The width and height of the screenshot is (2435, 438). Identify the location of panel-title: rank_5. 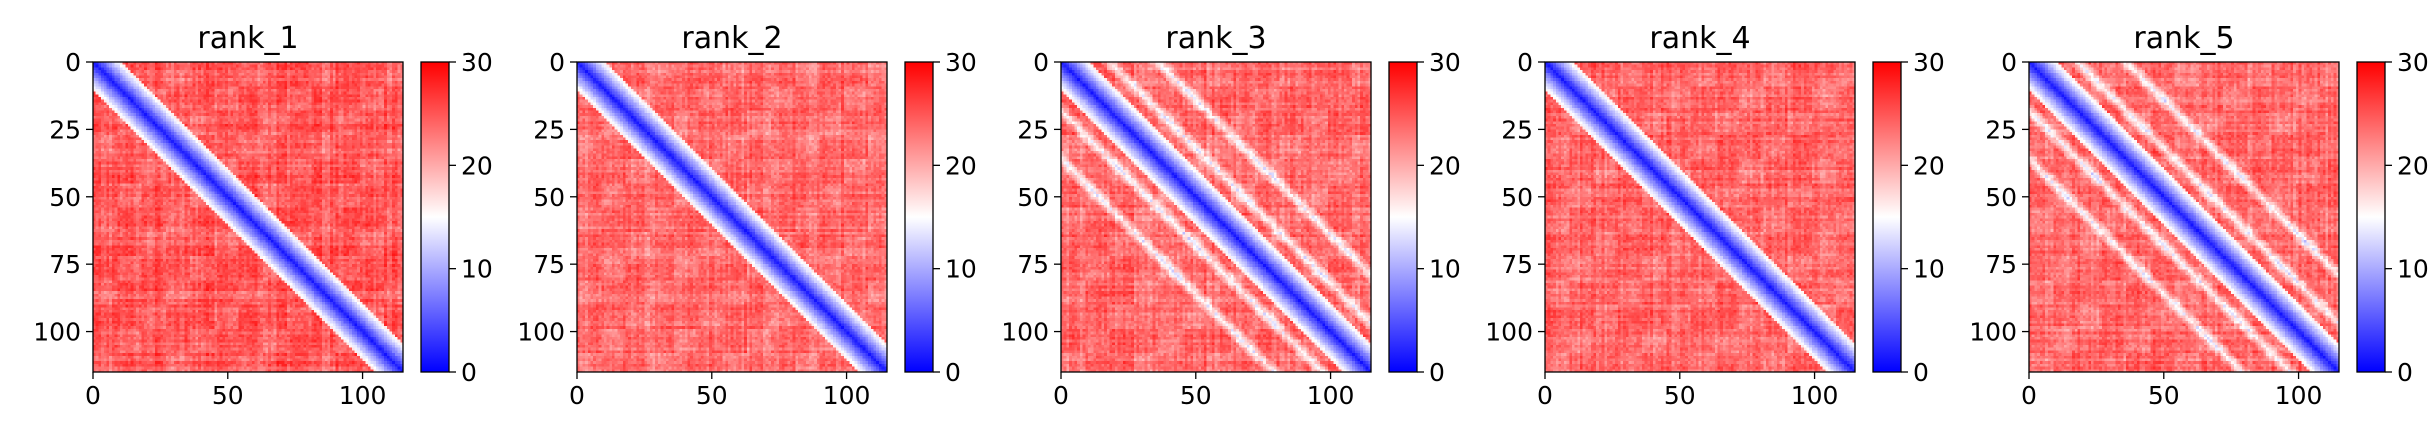
(2183, 38).